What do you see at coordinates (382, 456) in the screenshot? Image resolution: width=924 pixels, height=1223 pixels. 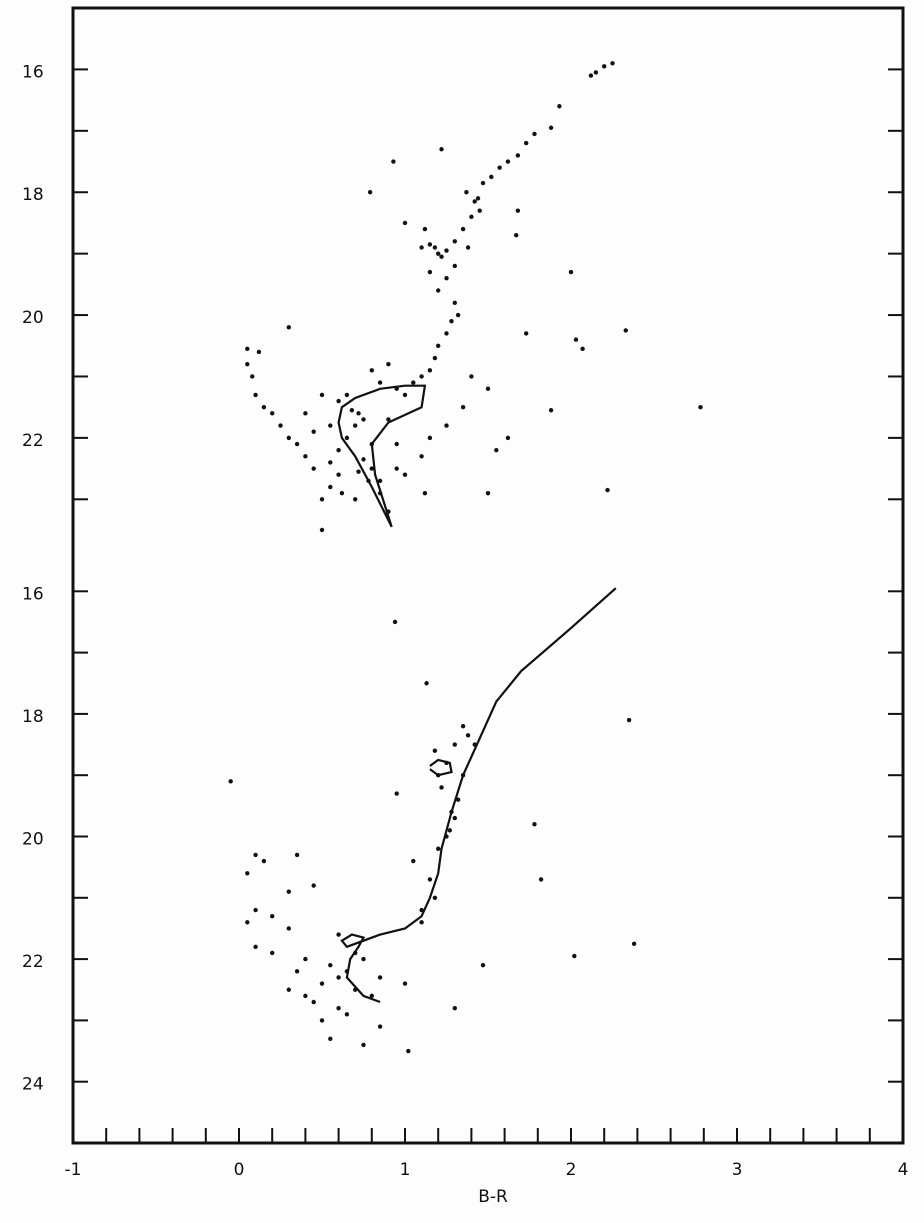 I see `isochrone-curve` at bounding box center [382, 456].